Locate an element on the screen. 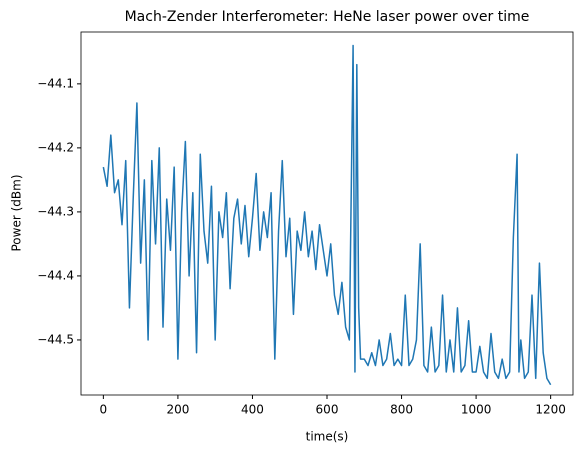  x-tick-label: 0 is located at coordinates (104, 410).